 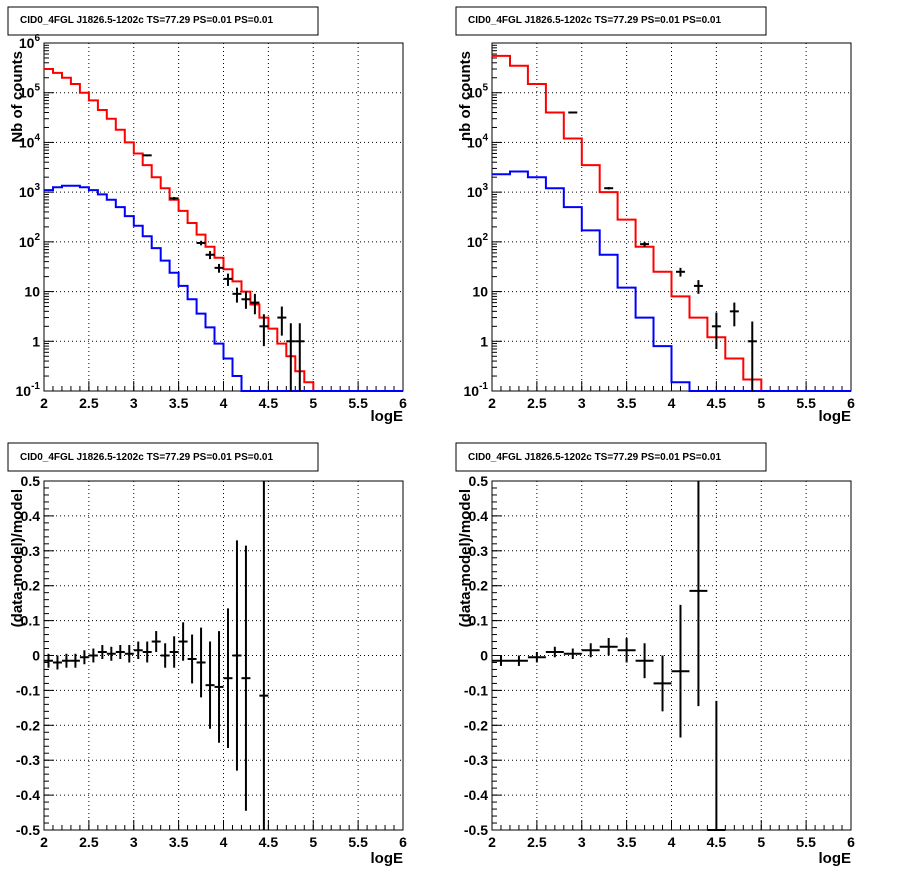 I want to click on x-tick-label: 5.5, so click(x=358, y=842).